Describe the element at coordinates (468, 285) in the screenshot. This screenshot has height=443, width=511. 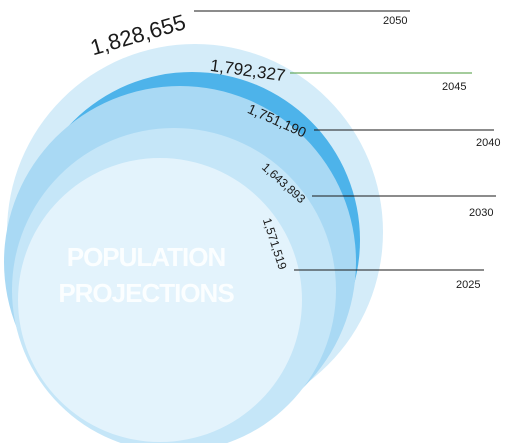
I see `year-label-2025: 2025` at that location.